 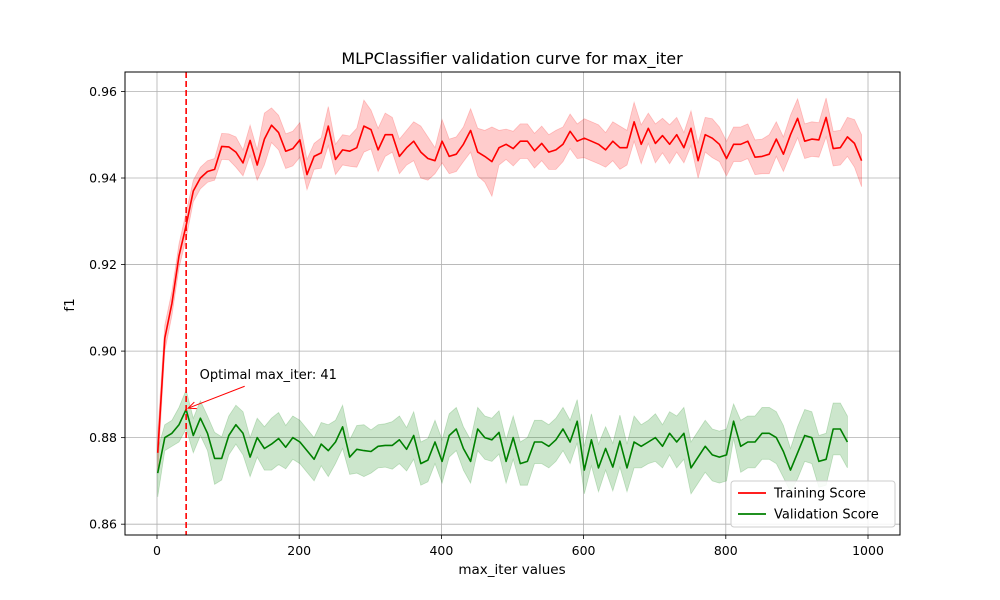 What do you see at coordinates (584, 550) in the screenshot?
I see `x-tick-label: 600` at bounding box center [584, 550].